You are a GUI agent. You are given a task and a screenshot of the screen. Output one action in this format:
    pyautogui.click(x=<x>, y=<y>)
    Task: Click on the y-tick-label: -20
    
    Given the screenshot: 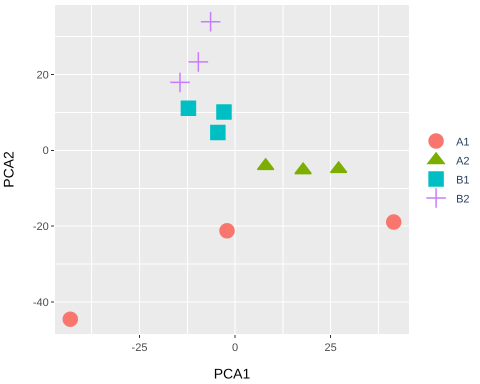 What is the action you would take?
    pyautogui.click(x=40, y=227)
    